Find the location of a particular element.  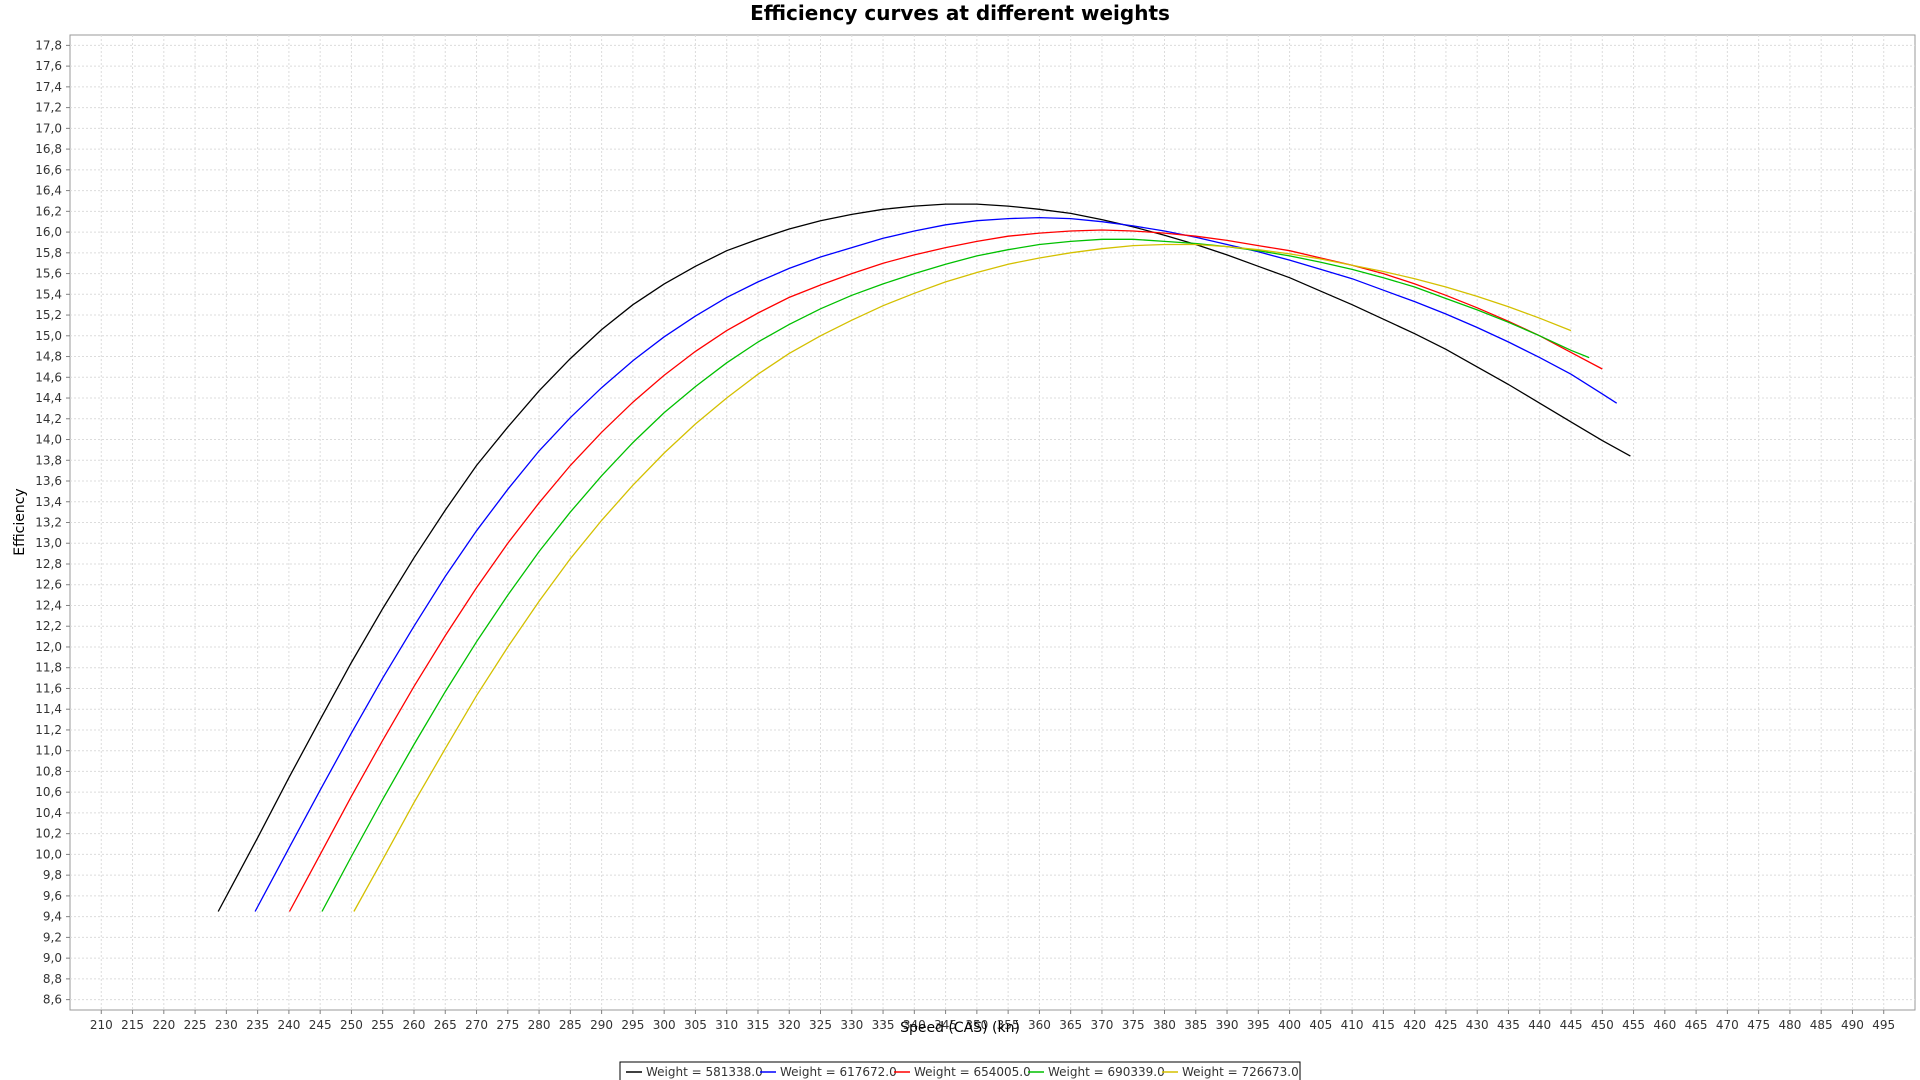

x-tick-label: 375 is located at coordinates (1133, 1025).